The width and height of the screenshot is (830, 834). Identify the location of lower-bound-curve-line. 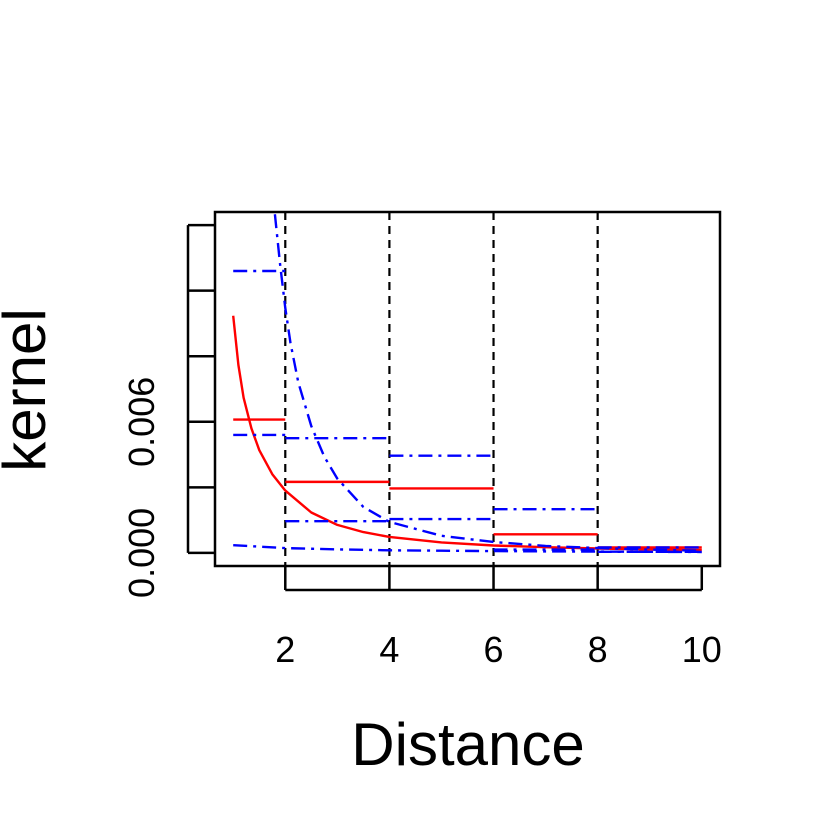
(467, 549).